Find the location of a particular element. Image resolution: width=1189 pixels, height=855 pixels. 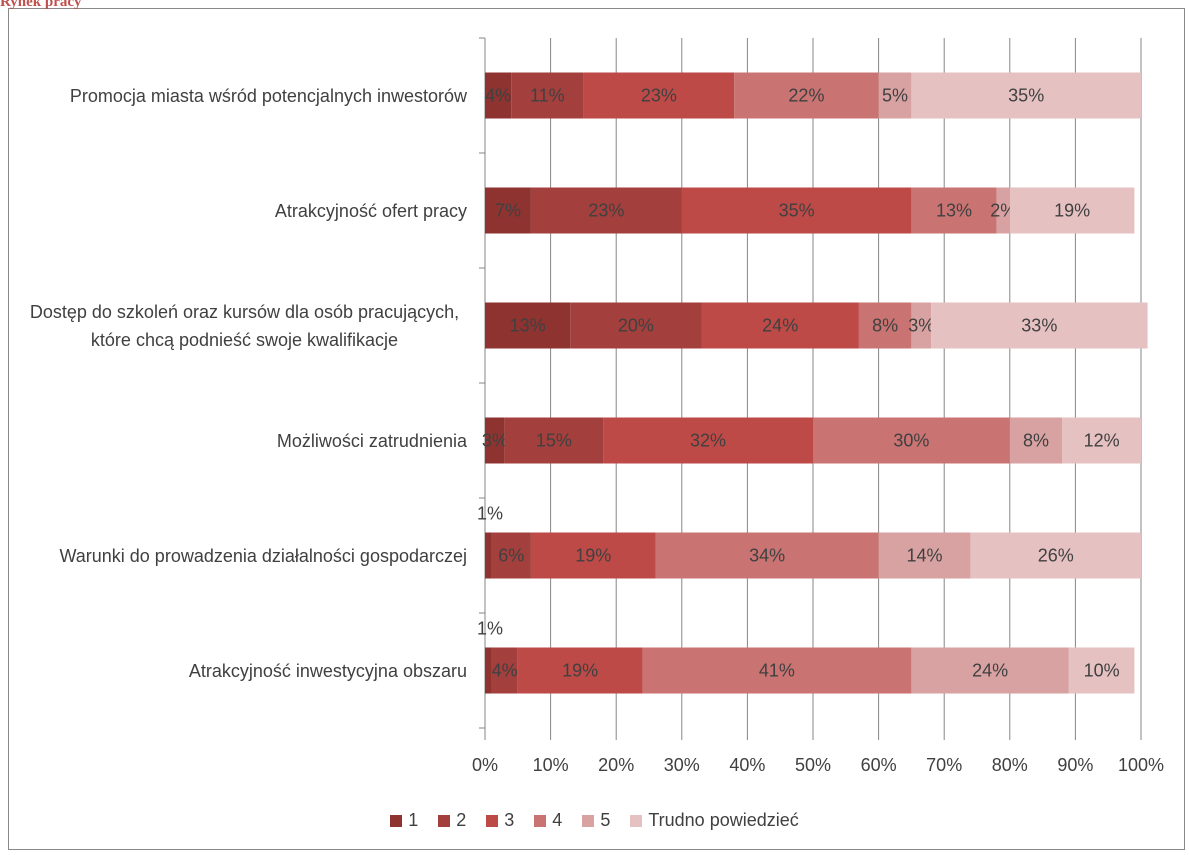

data-label: 20% is located at coordinates (636, 325).